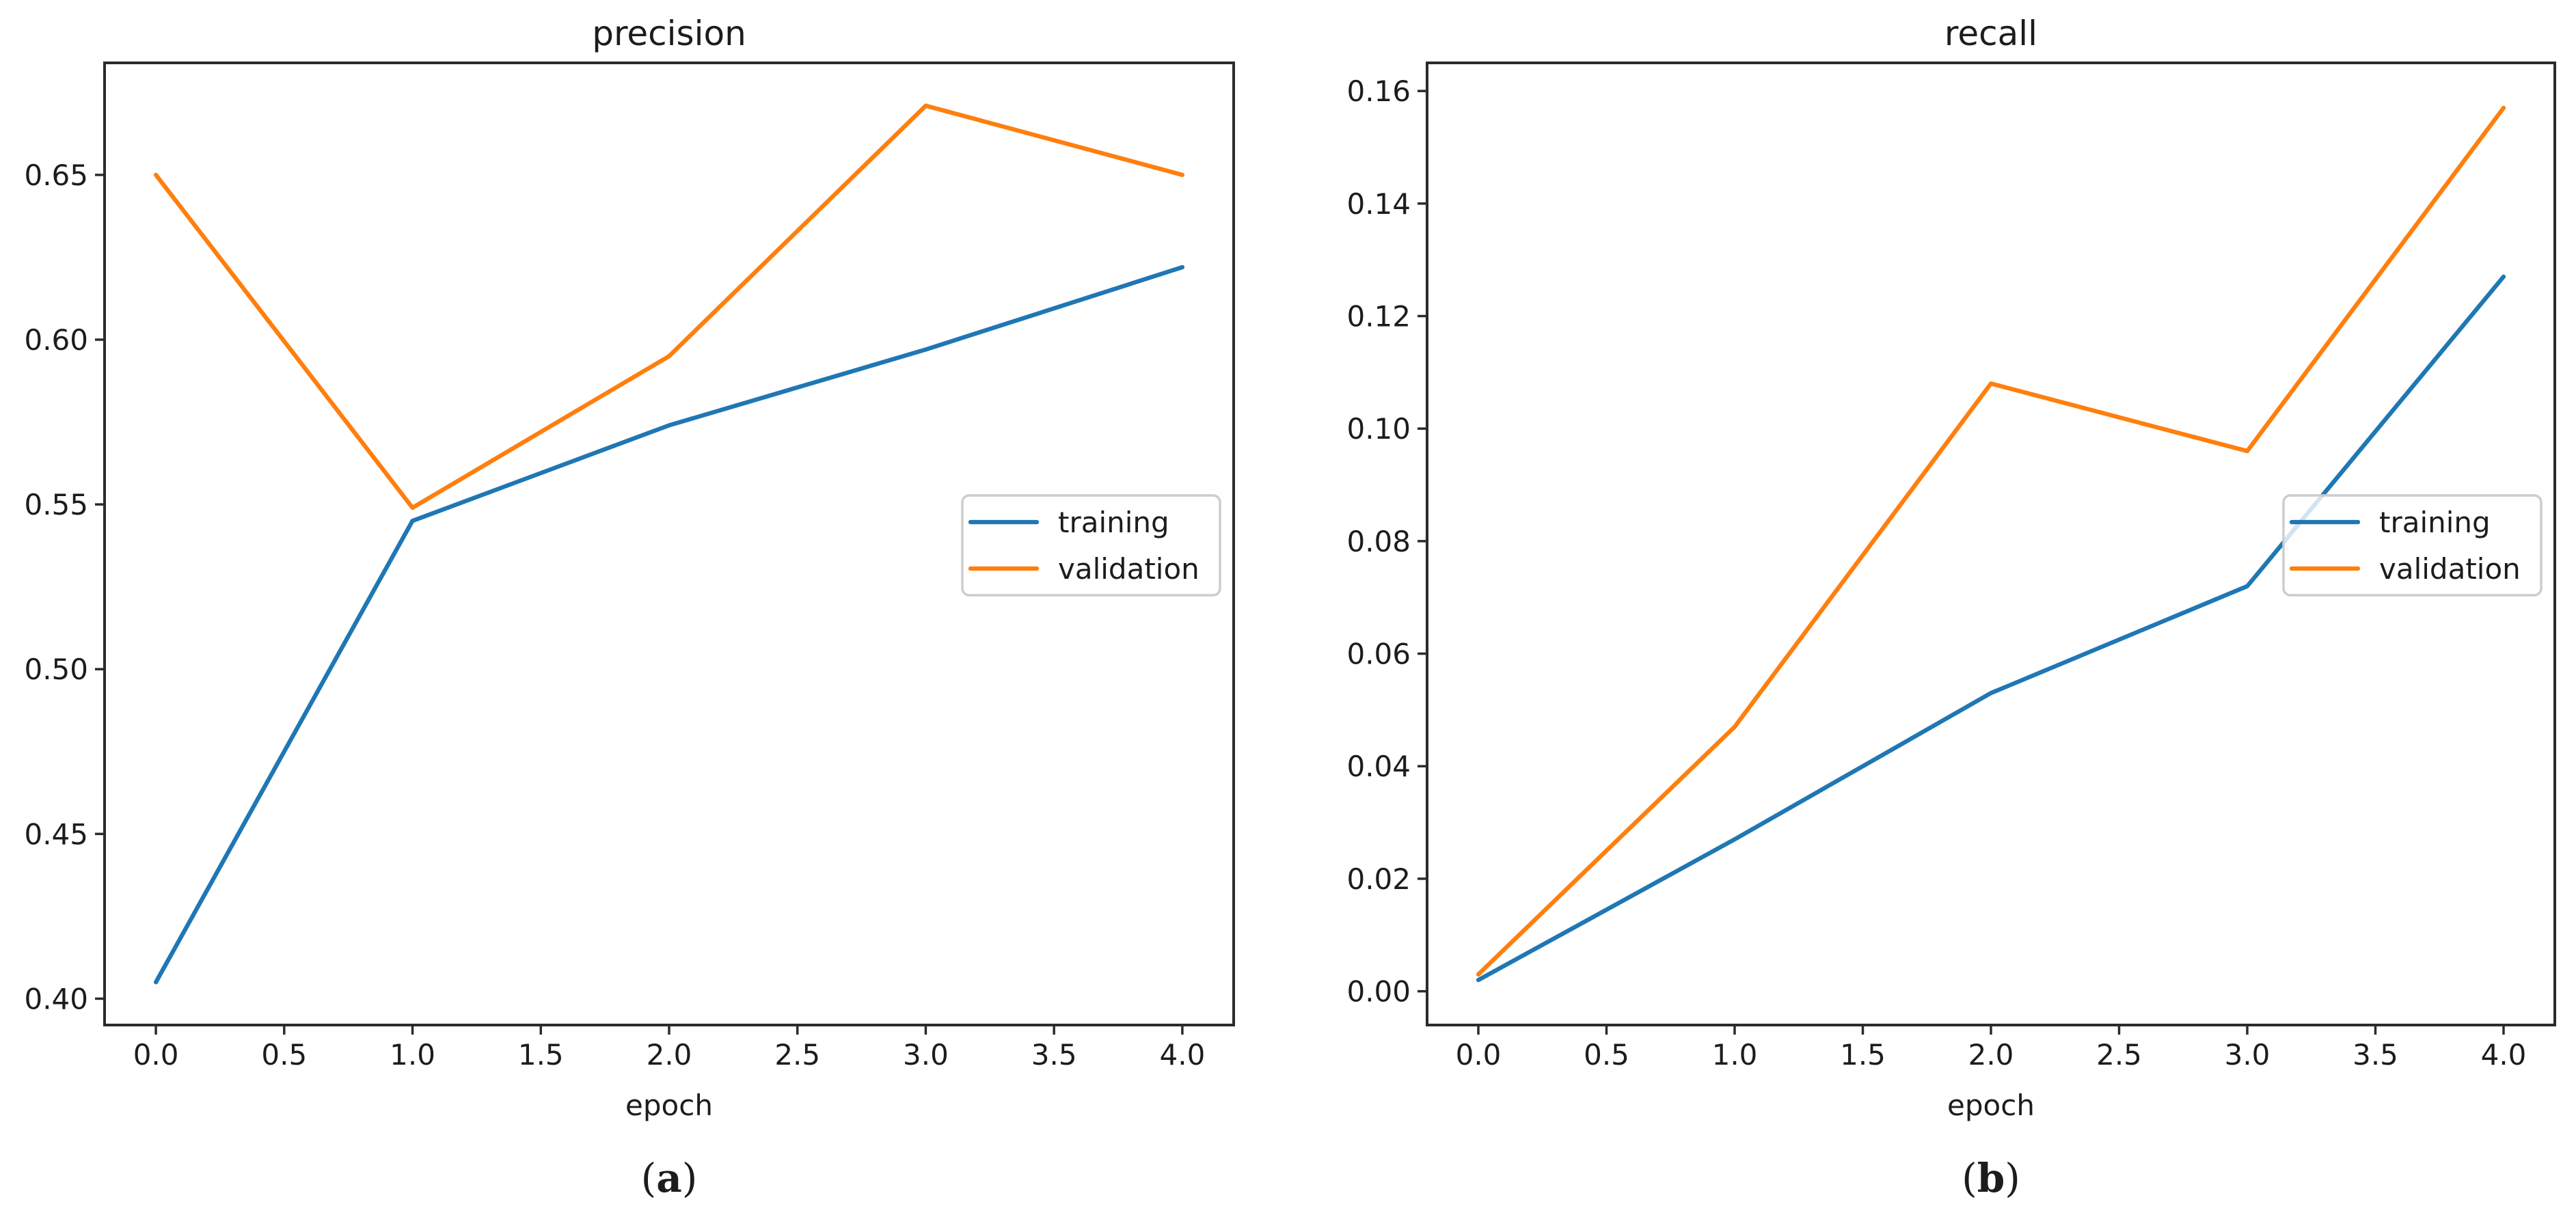 Image resolution: width=2576 pixels, height=1215 pixels. Describe the element at coordinates (1378, 91) in the screenshot. I see `y-tick-label: 0.16` at that location.